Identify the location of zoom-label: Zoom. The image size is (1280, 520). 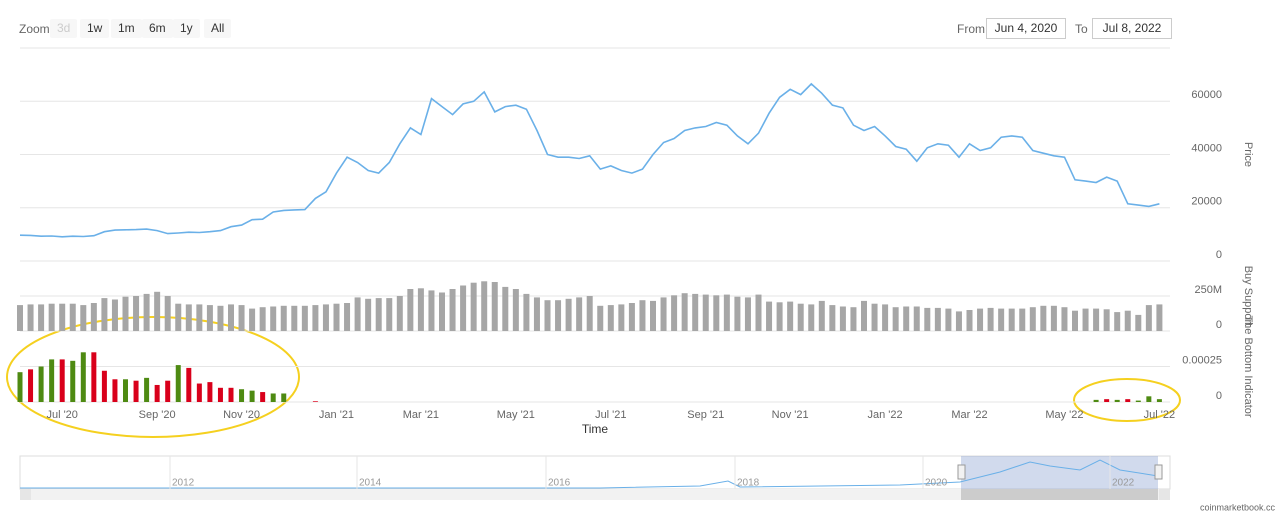
(34, 29).